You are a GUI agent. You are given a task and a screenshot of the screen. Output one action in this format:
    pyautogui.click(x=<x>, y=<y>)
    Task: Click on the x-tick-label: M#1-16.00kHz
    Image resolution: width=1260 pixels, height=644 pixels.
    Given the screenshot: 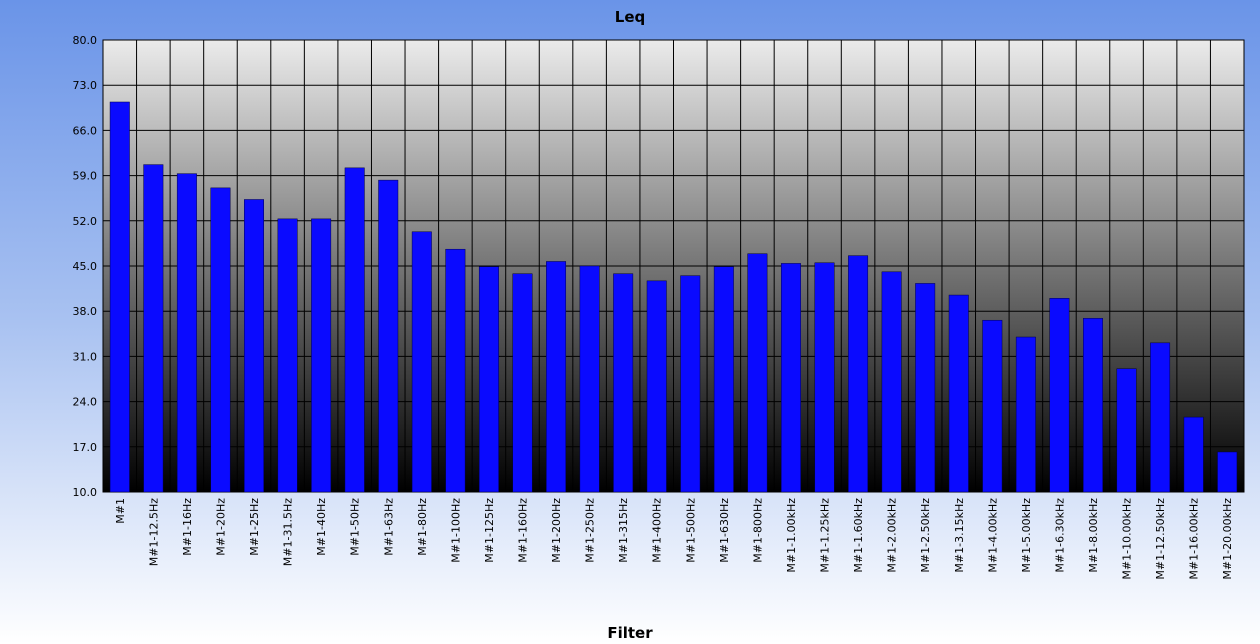 What is the action you would take?
    pyautogui.click(x=1194, y=539)
    